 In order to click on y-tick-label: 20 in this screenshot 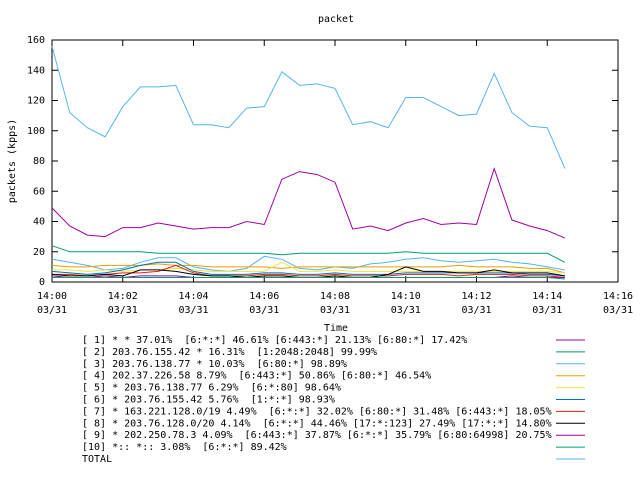, I will do `click(39, 252)`.